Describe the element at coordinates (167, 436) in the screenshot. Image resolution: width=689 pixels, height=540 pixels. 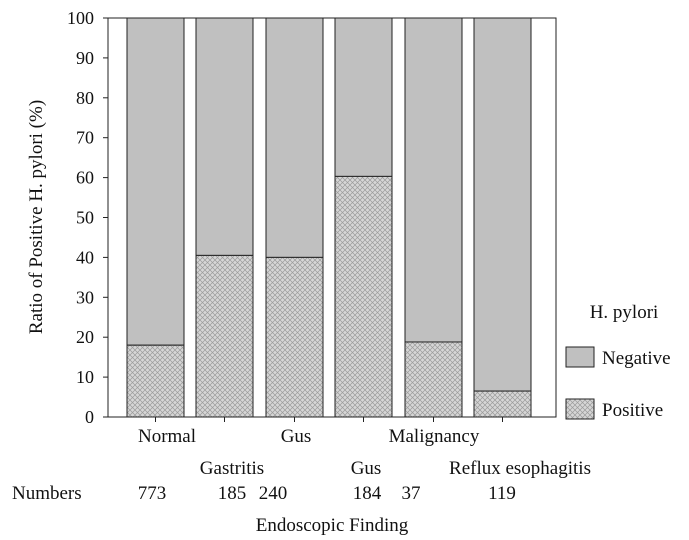
I see `x-category-label: Normal` at that location.